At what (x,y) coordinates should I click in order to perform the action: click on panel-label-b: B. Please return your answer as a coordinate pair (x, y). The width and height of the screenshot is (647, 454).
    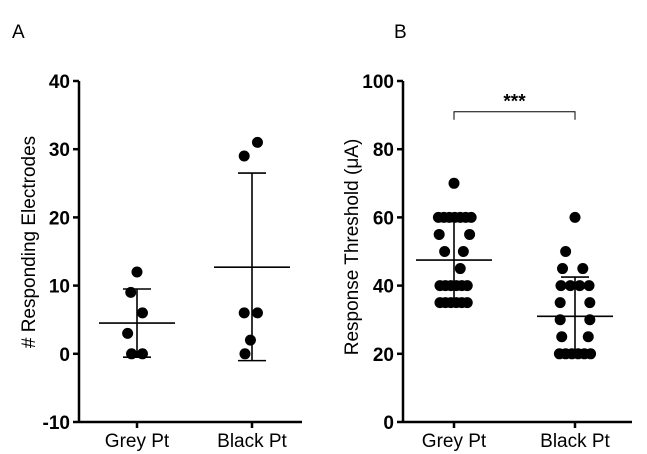
    Looking at the image, I should click on (400, 32).